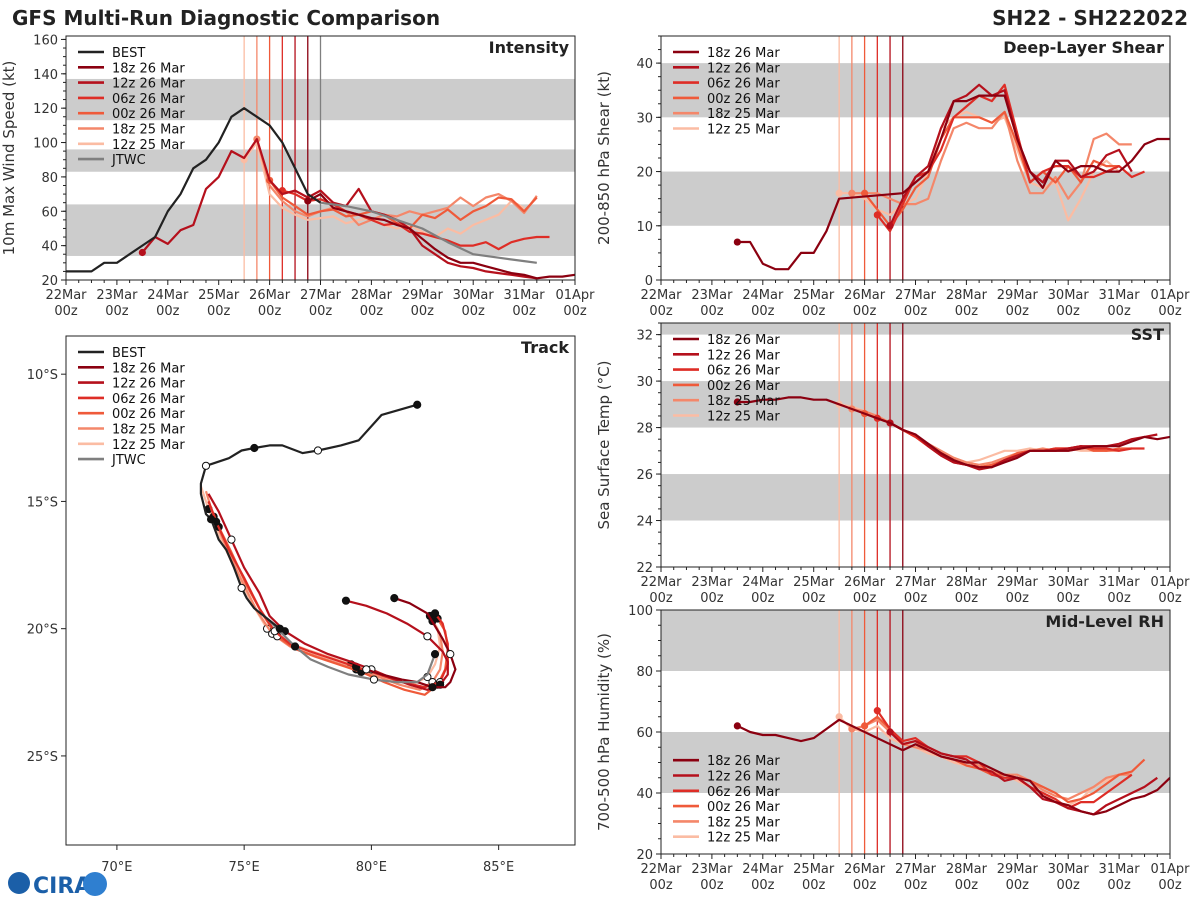  What do you see at coordinates (649, 281) in the screenshot?
I see `shear-ytick-label: 0` at bounding box center [649, 281].